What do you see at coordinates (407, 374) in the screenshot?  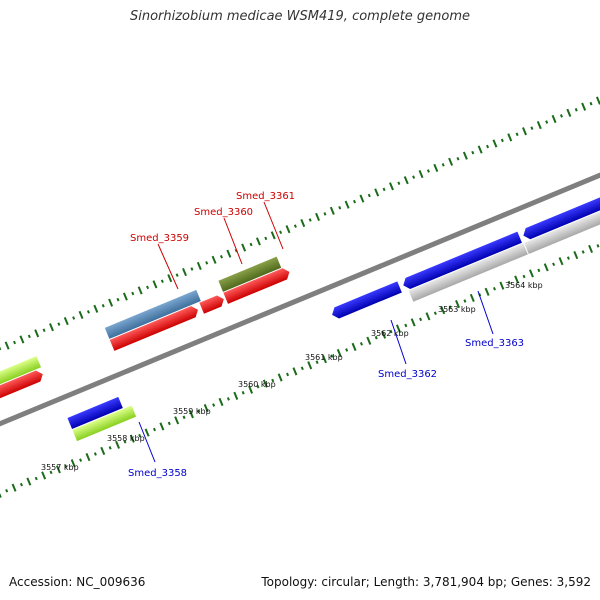 I see `gene-label-smed-3362: Smed_3362` at bounding box center [407, 374].